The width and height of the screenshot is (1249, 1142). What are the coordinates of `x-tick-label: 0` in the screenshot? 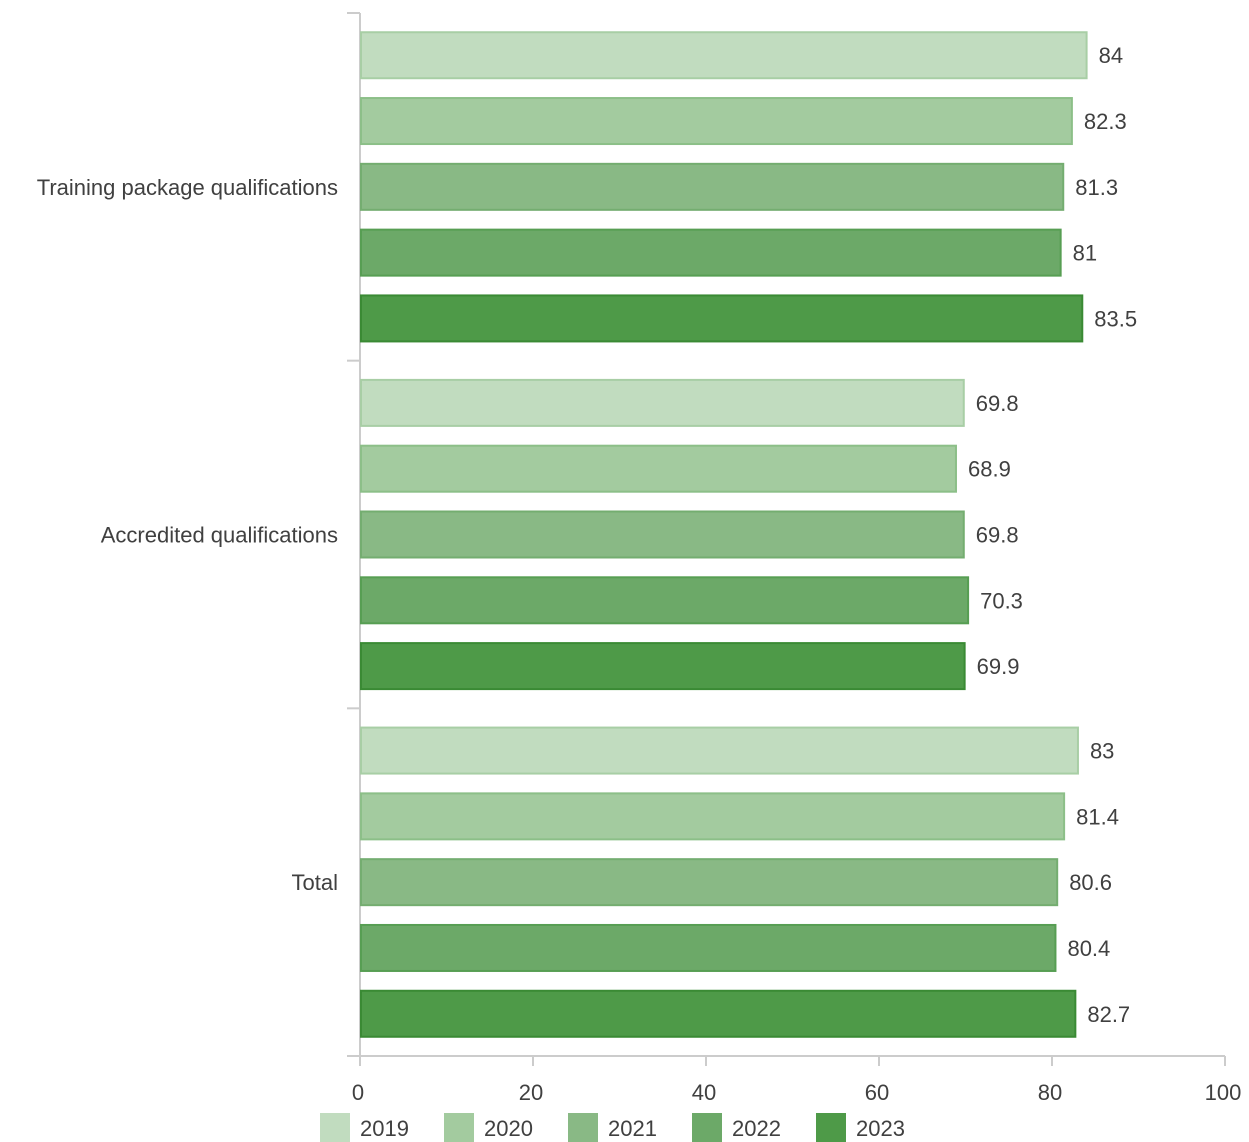 It's located at (358, 1092).